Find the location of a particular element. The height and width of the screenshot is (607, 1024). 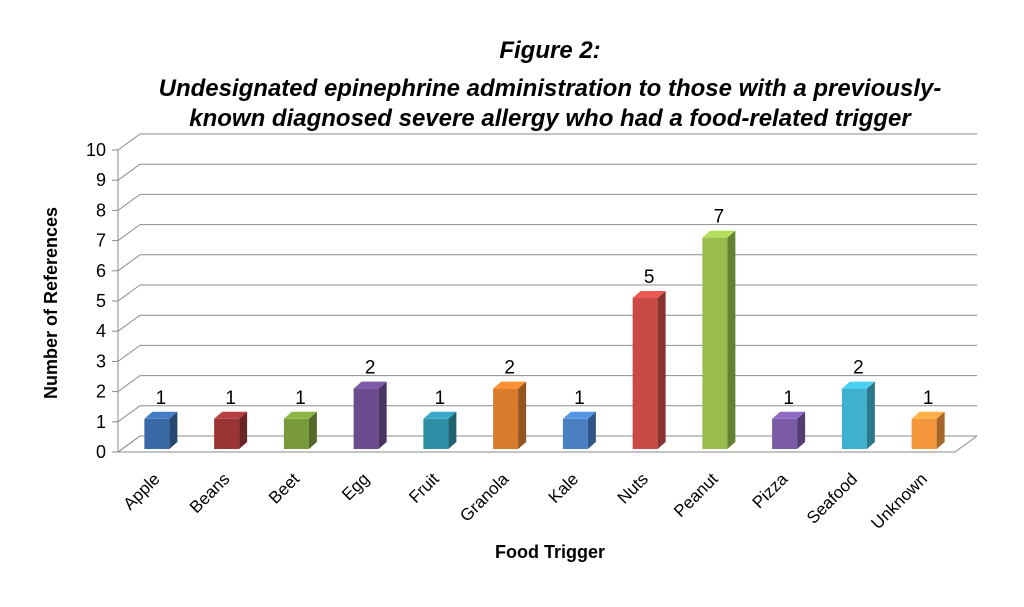

bar-seafood is located at coordinates (858, 415).